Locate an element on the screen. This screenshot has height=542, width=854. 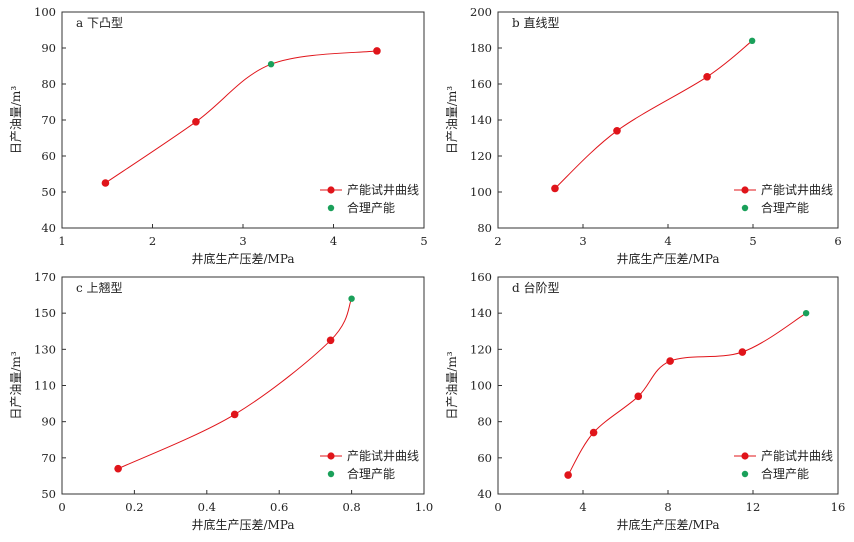
x-tick-label: 8 is located at coordinates (667, 507).